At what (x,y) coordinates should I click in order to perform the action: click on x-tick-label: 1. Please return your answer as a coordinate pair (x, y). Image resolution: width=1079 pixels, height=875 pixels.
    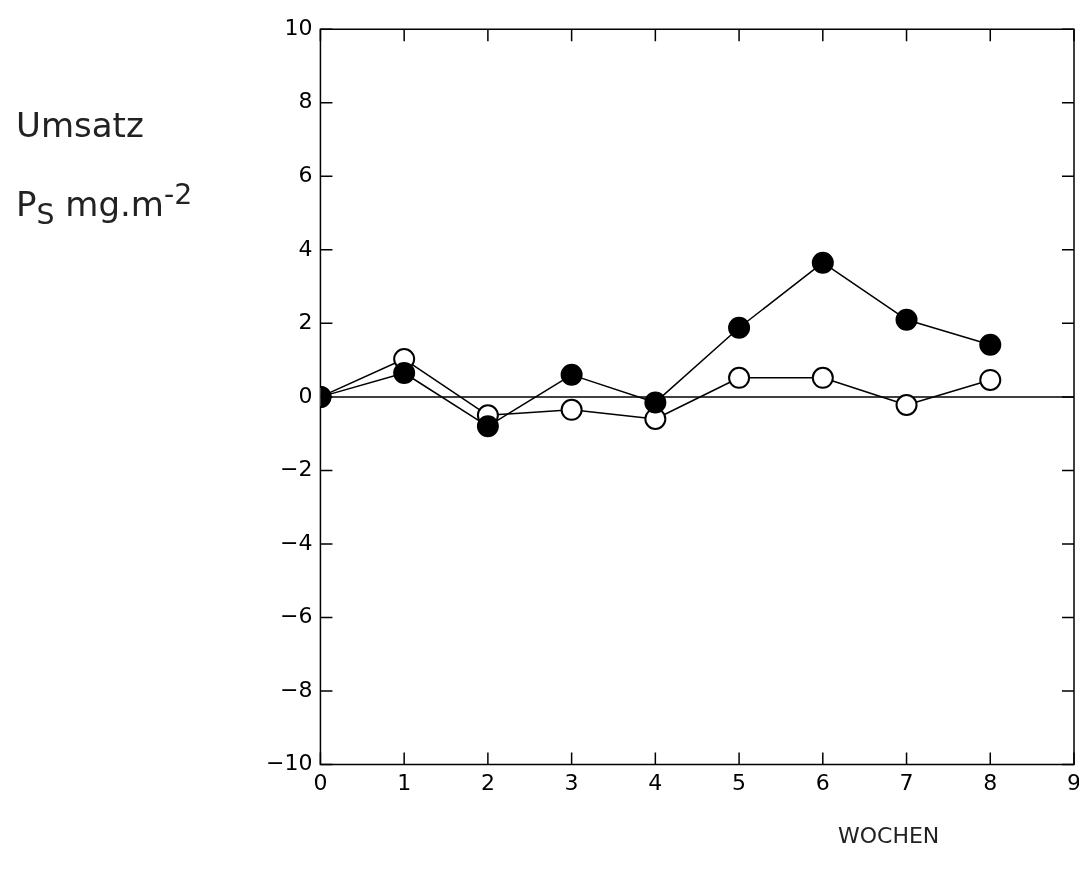
    Looking at the image, I should click on (404, 782).